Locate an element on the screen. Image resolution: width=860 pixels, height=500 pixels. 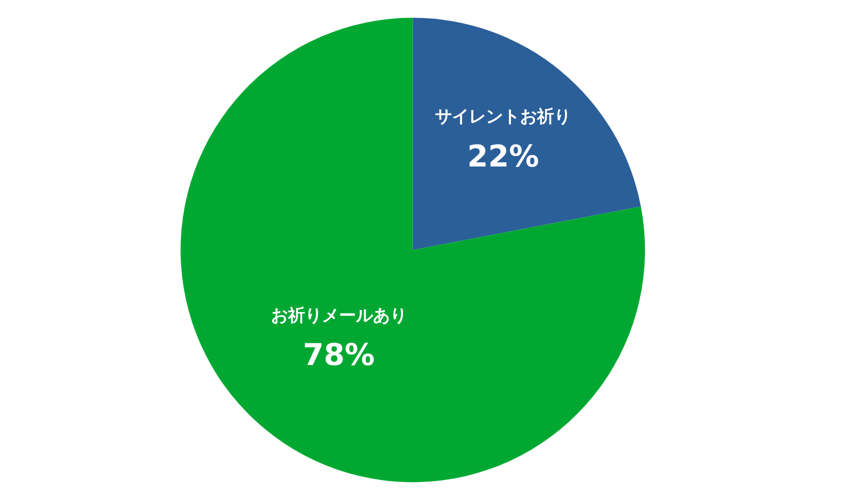
slice-label: お祈りメールあり is located at coordinates (338, 316).